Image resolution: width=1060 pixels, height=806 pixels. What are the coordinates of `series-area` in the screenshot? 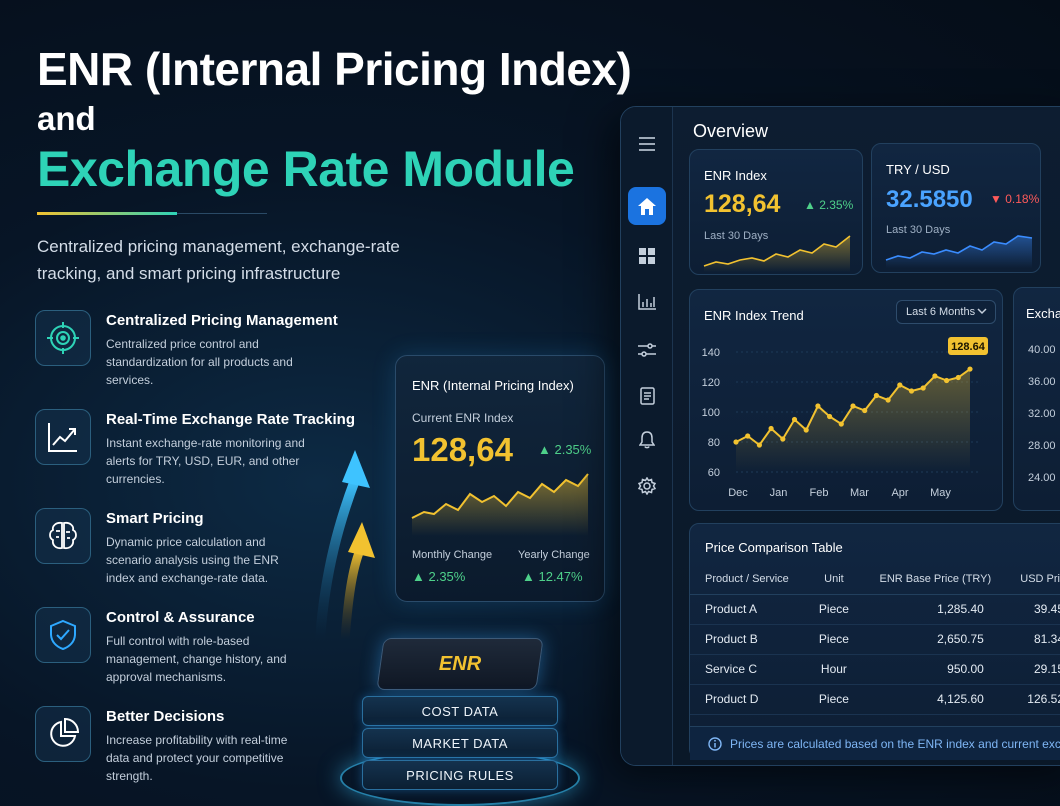 It's located at (853, 420).